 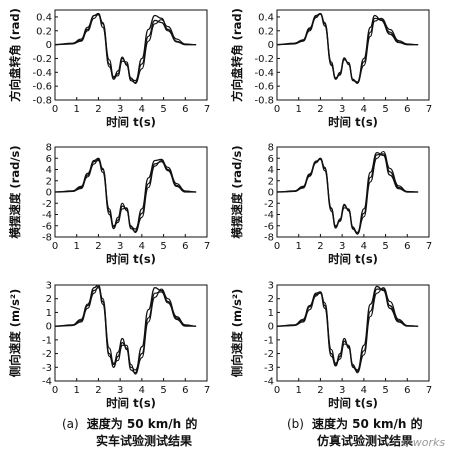 I want to click on caption-a-tag: (a), so click(x=70, y=424).